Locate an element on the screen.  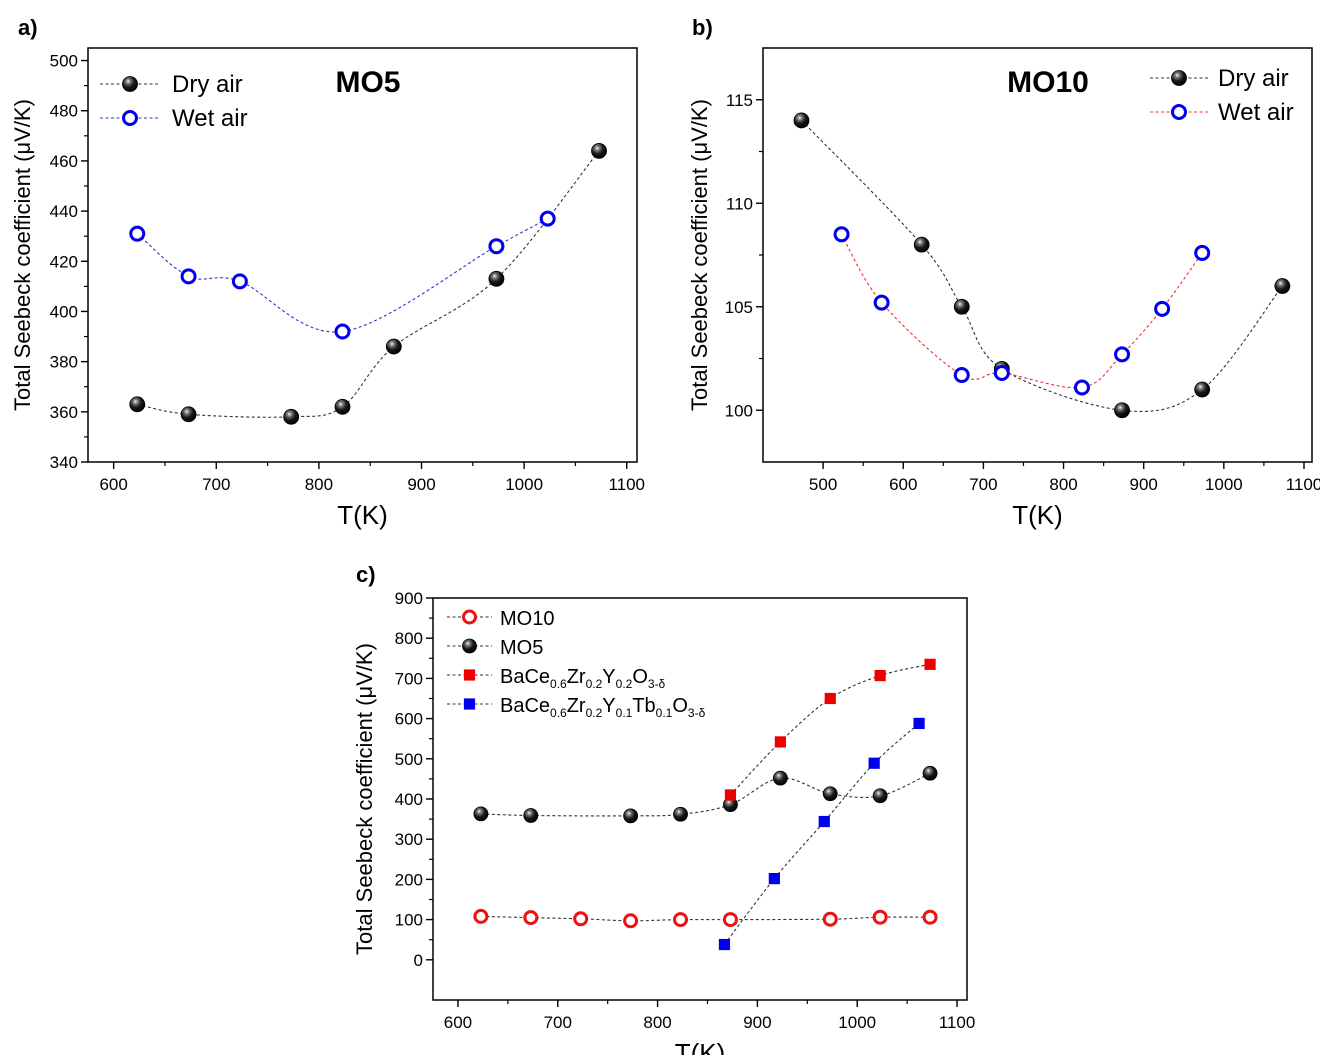
y-tick-label: 460 is located at coordinates (64, 161).